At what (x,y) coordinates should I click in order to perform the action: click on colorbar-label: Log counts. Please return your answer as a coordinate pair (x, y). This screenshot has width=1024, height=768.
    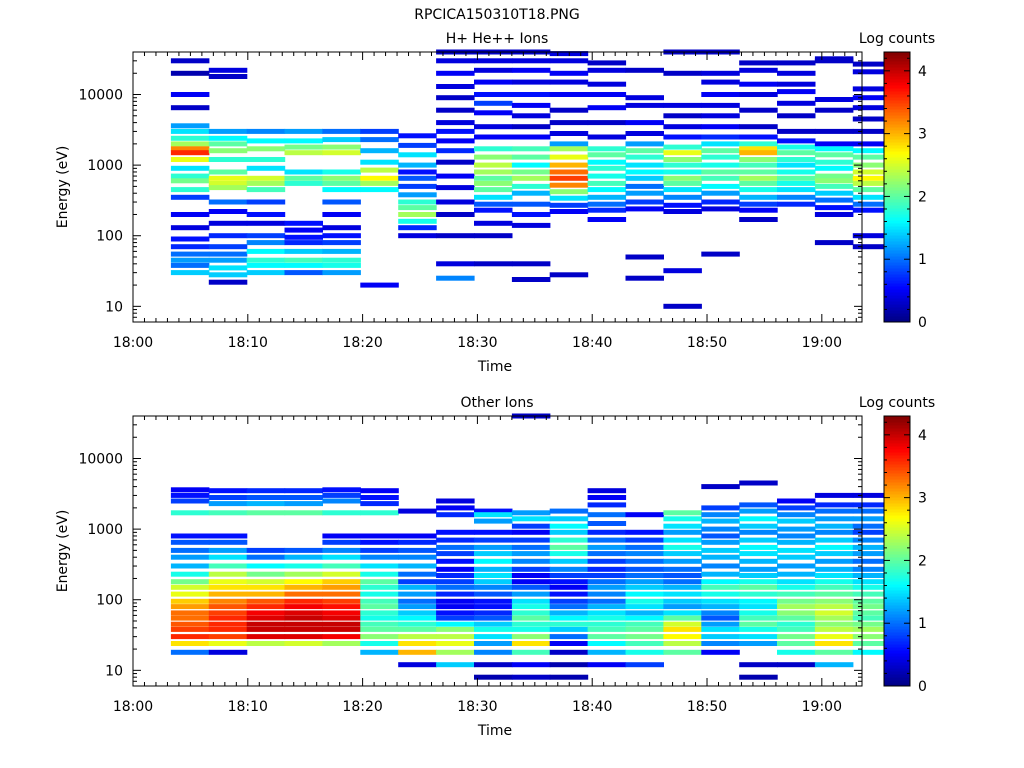
    Looking at the image, I should click on (897, 403).